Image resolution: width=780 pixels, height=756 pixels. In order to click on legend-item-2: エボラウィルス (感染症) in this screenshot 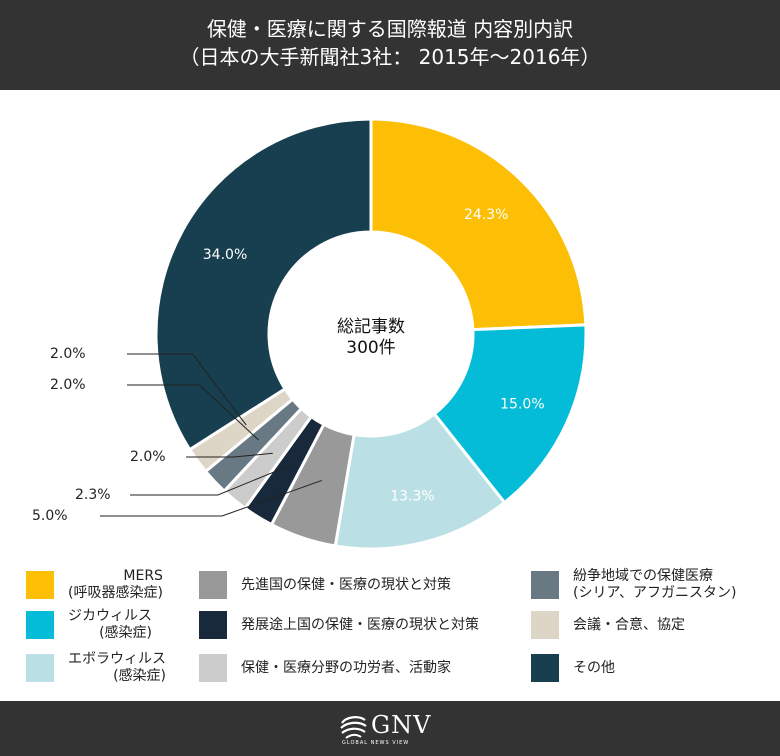, I will do `click(96, 668)`.